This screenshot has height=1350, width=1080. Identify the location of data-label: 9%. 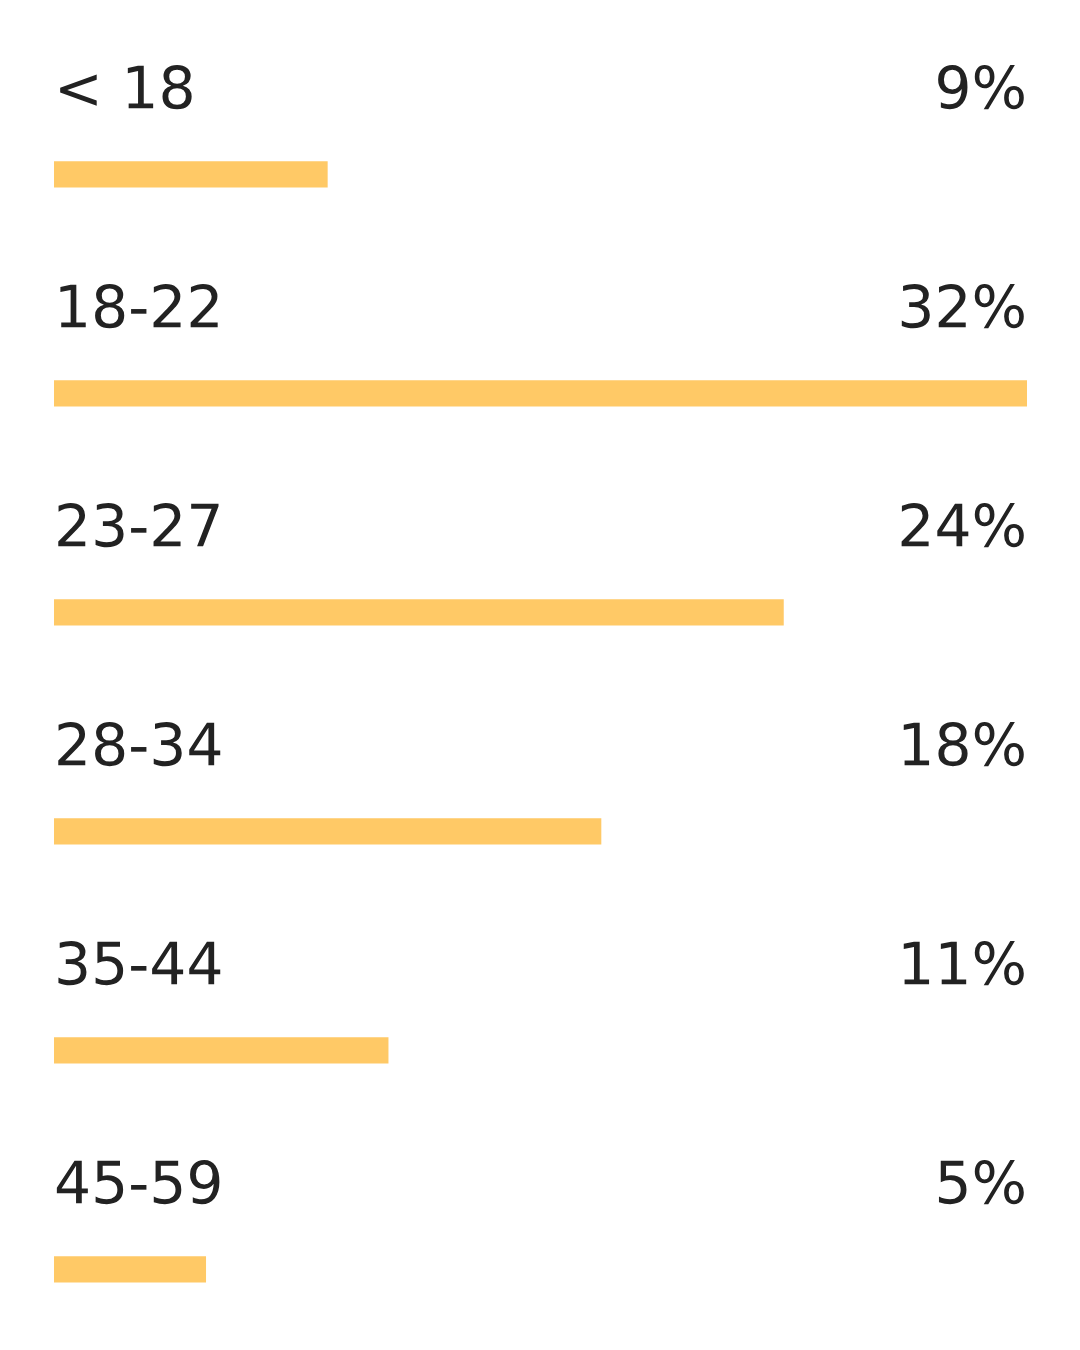
(981, 87).